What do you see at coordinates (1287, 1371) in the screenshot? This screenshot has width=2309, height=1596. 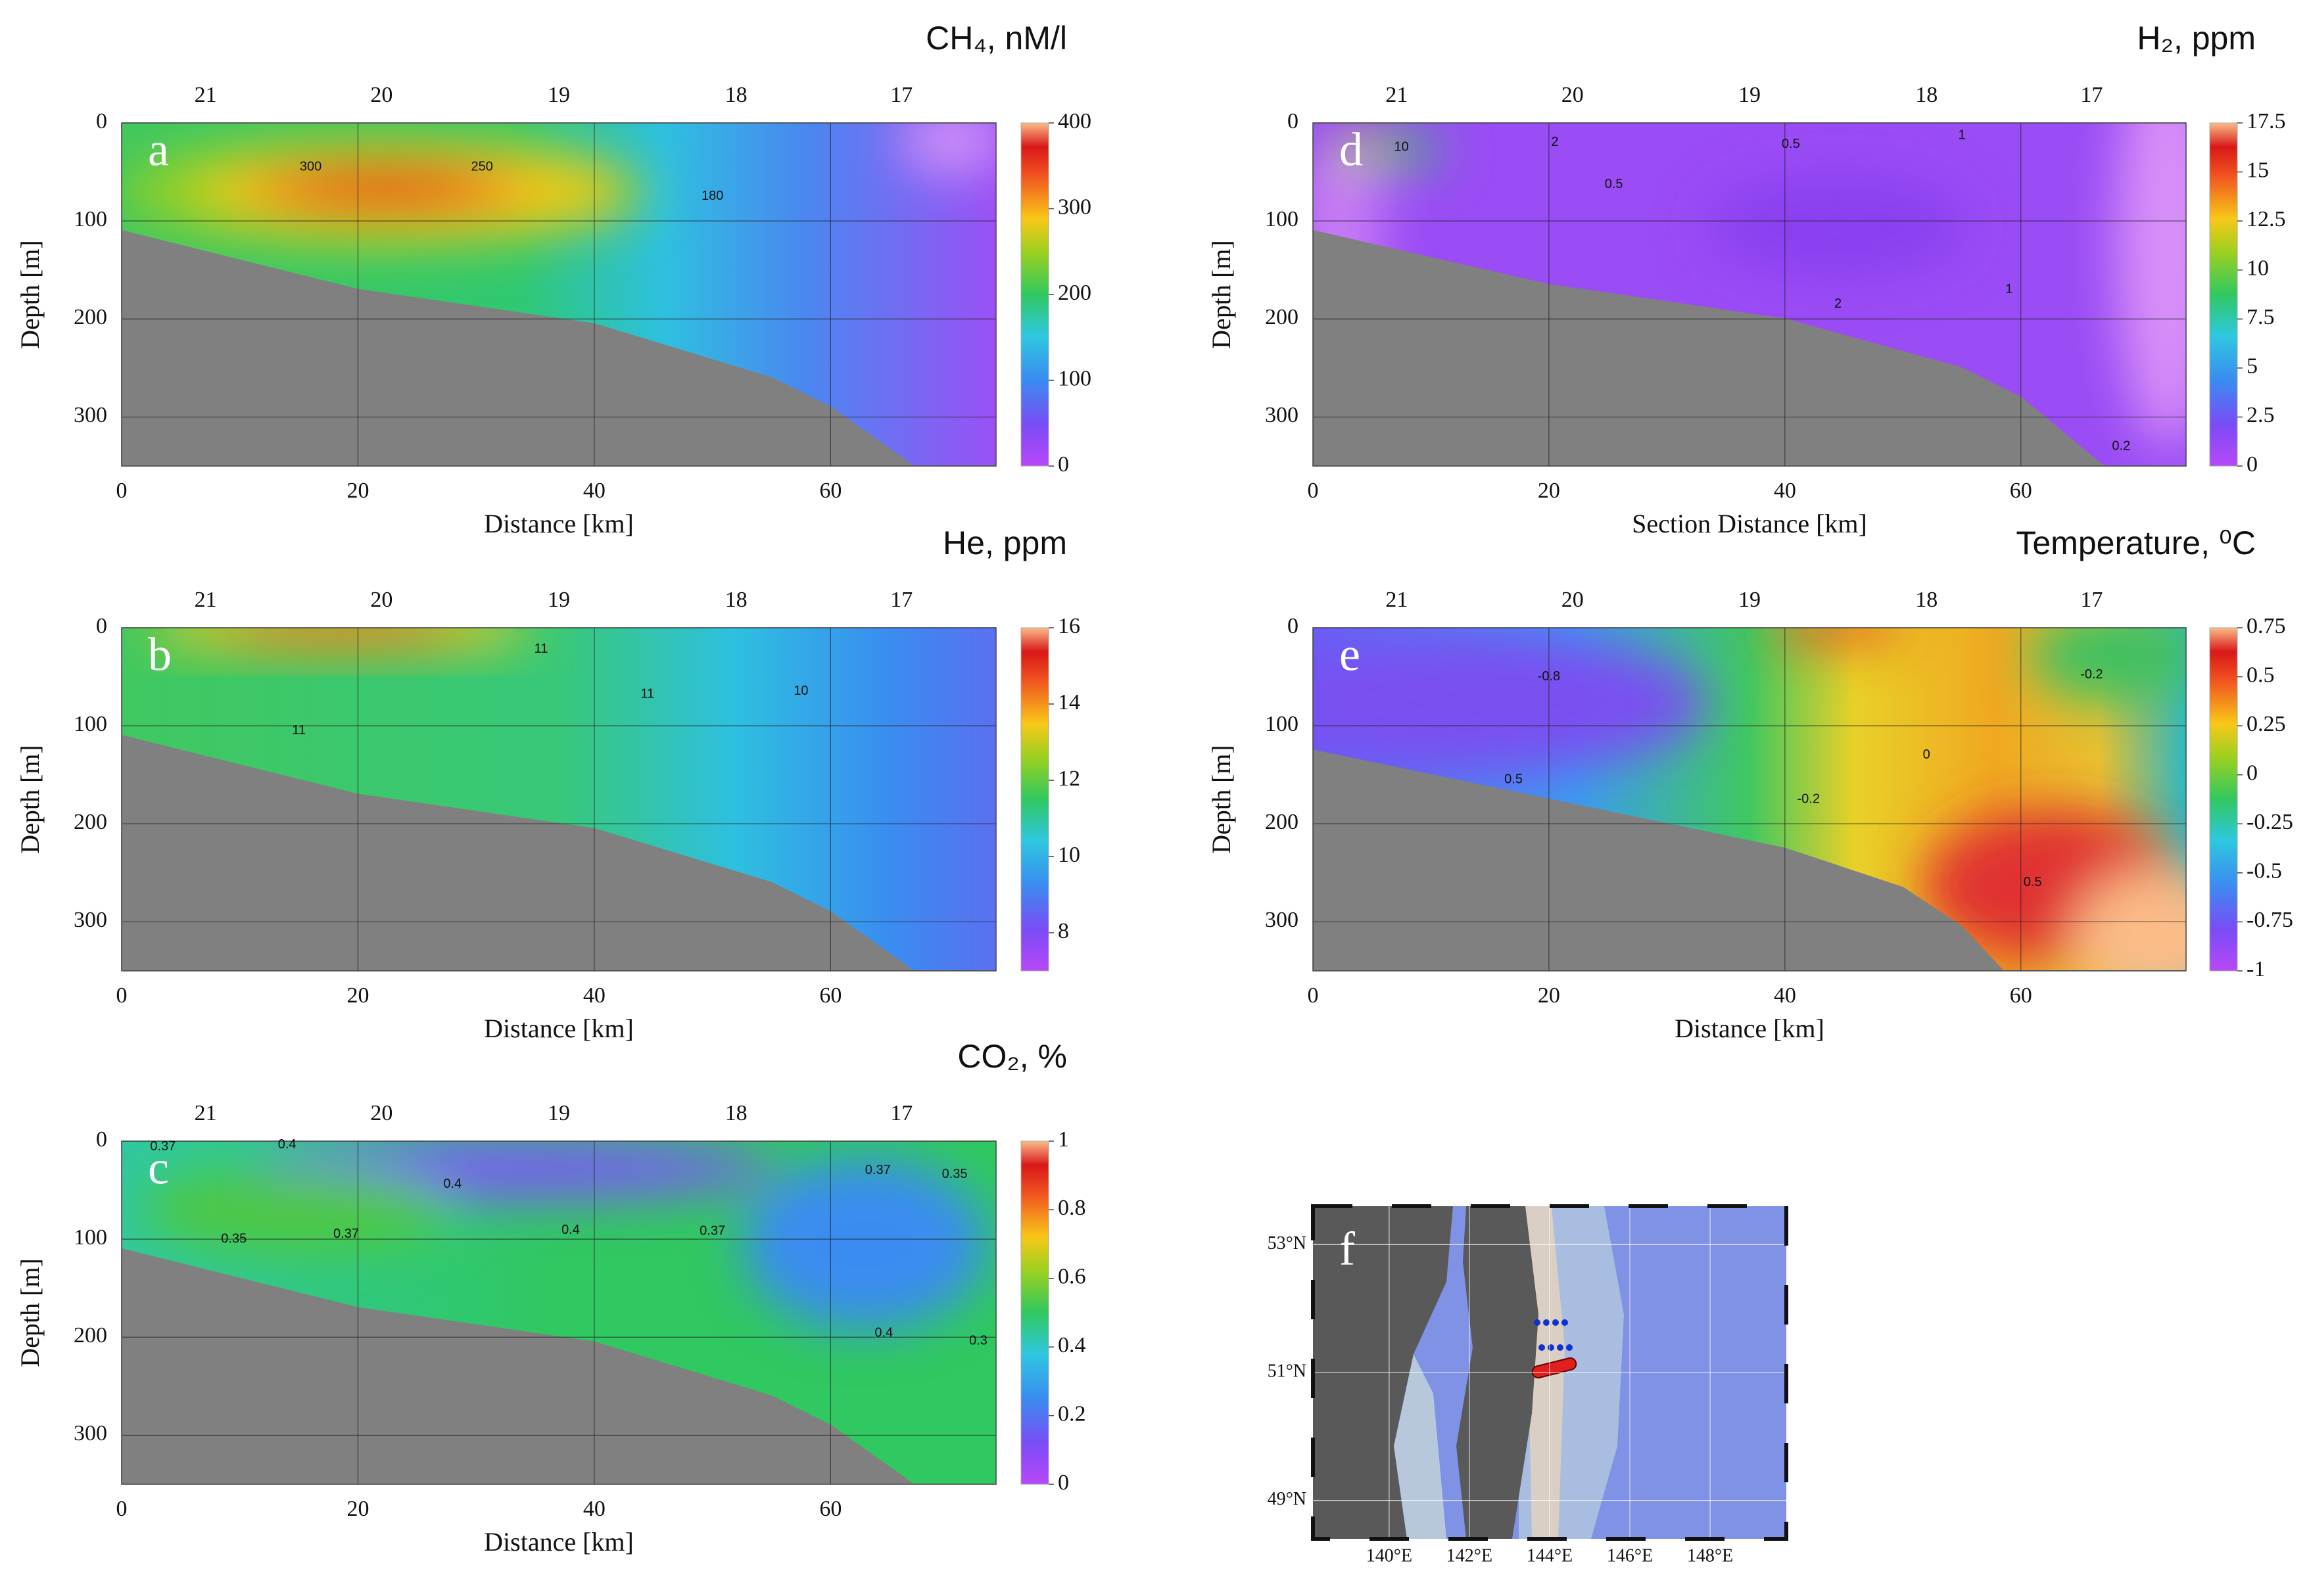 I see `lat-tick-label: 51°N` at bounding box center [1287, 1371].